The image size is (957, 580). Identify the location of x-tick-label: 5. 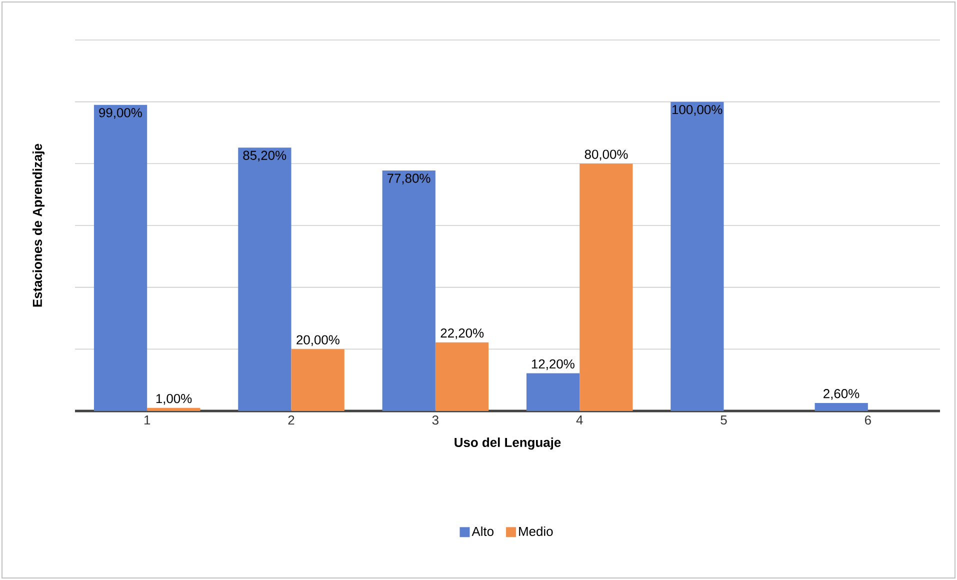
(723, 420).